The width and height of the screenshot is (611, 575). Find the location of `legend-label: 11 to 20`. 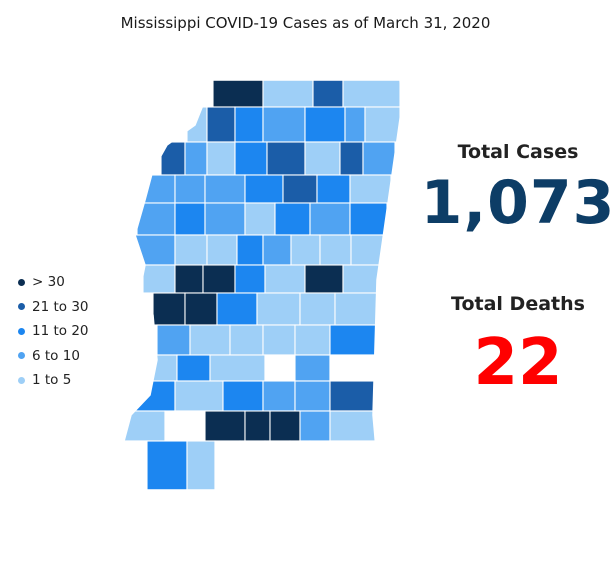

legend-label: 11 to 20 is located at coordinates (60, 331).